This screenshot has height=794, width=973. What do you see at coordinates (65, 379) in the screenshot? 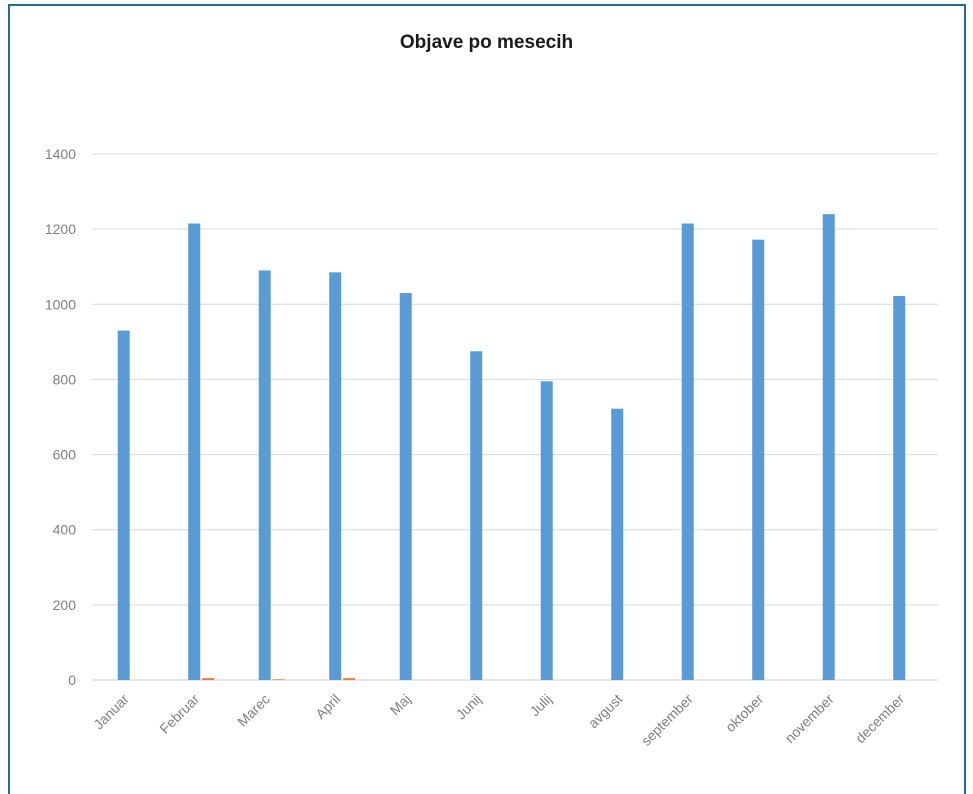
I see `y-tick-label: 800` at bounding box center [65, 379].